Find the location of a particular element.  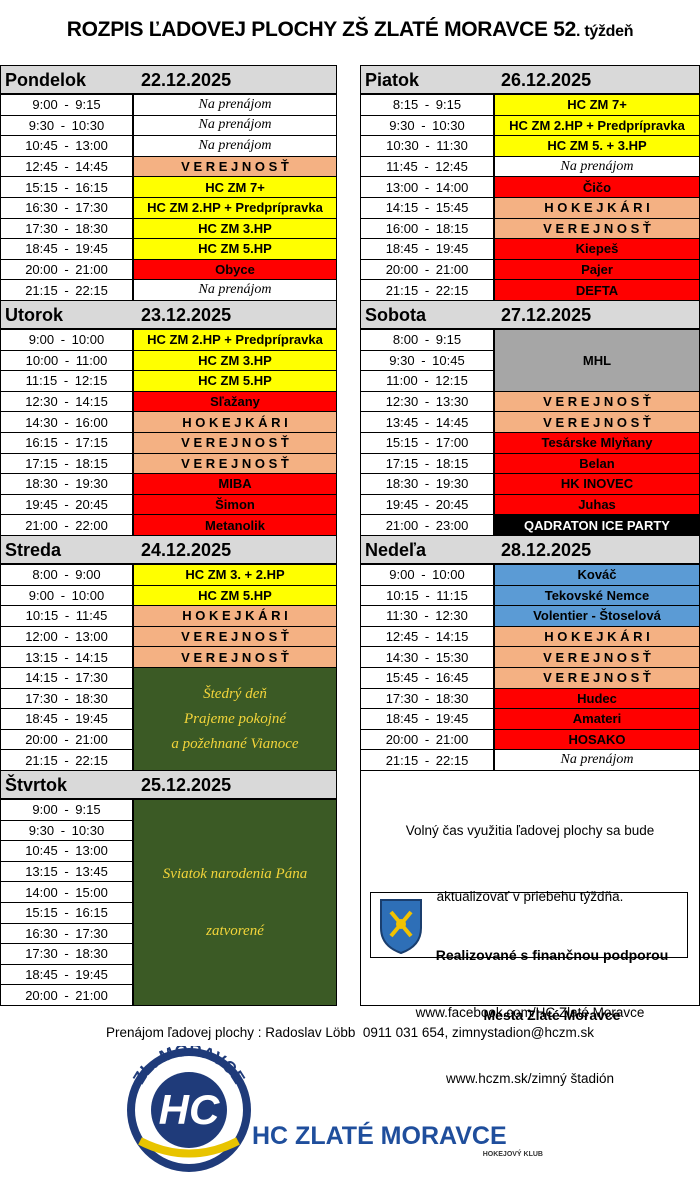

activity-cell: HC ZM 3.HP is located at coordinates (235, 360).